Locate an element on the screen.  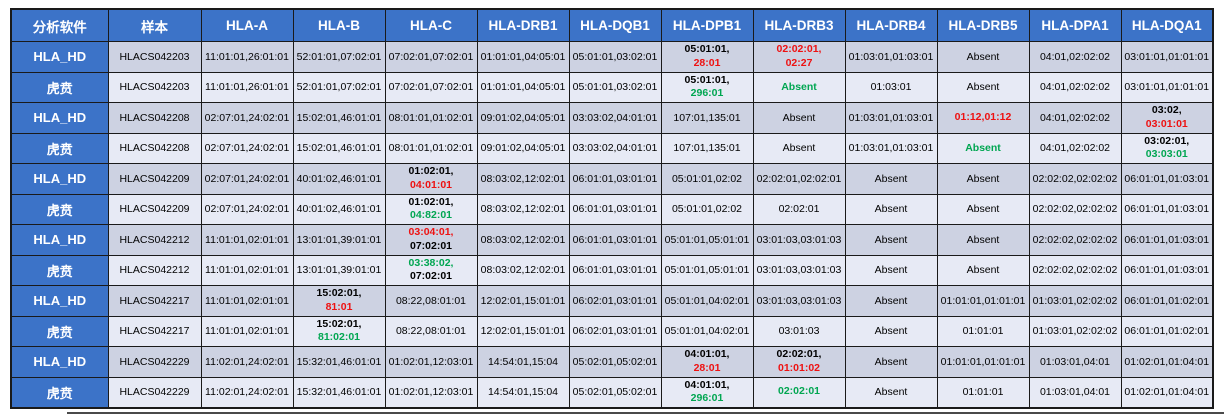
column-header-HLA-A: HLA-A is located at coordinates (247, 25).